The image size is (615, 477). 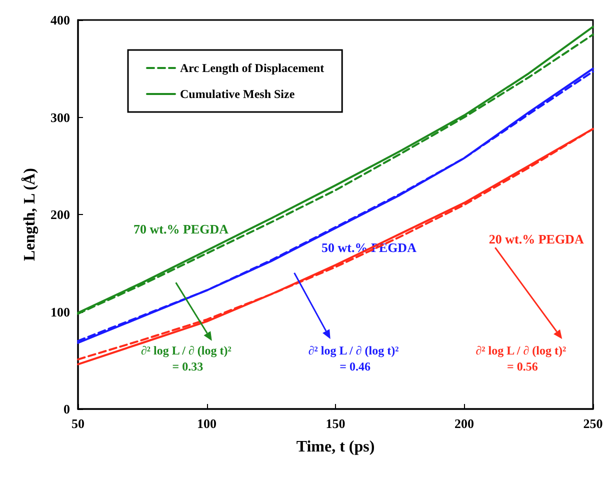 What do you see at coordinates (206, 423) in the screenshot?
I see `x-tick-label: 100` at bounding box center [206, 423].